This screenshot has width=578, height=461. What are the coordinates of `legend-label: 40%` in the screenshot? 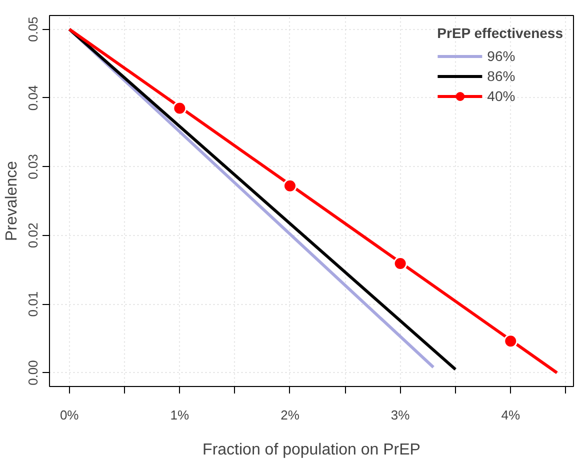 It's located at (501, 96).